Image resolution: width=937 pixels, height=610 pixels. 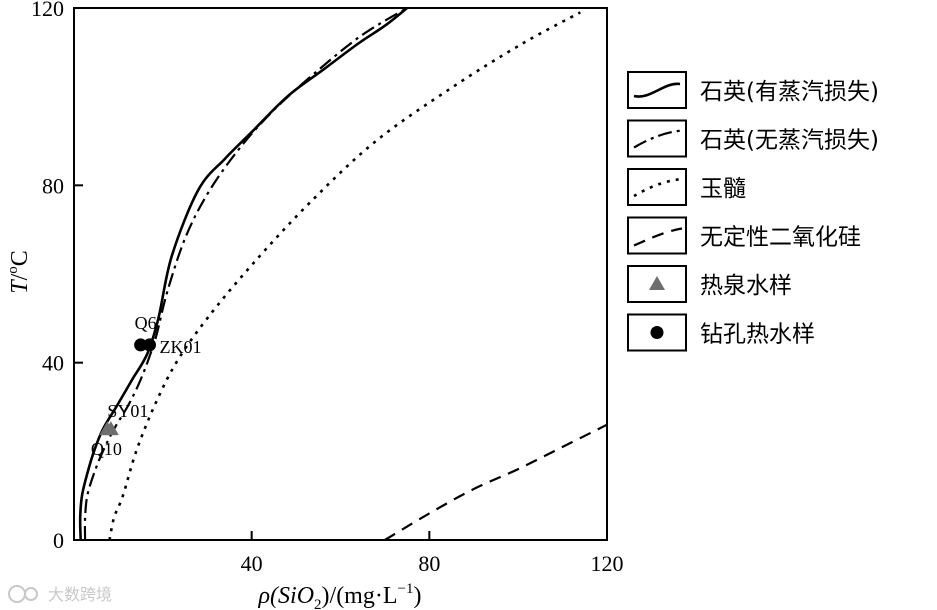 I want to click on watermark-logo-icon, so click(x=23, y=594).